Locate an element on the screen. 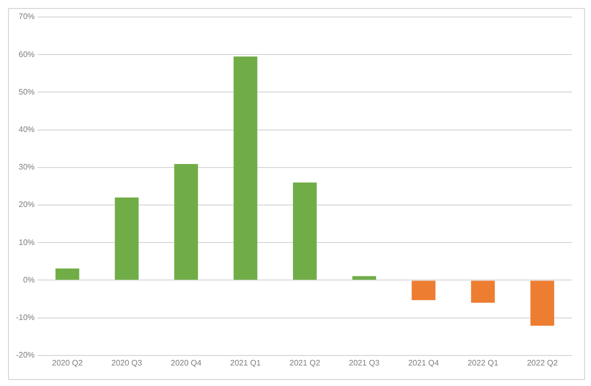 Image resolution: width=591 pixels, height=386 pixels. x-tick-label: 2022 Q1 is located at coordinates (483, 363).